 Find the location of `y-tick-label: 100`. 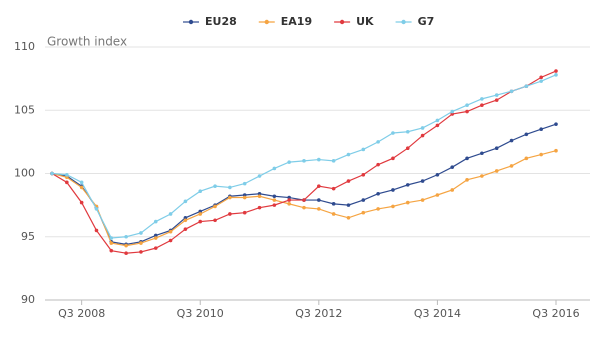

y-tick-label: 100 is located at coordinates (24, 173).